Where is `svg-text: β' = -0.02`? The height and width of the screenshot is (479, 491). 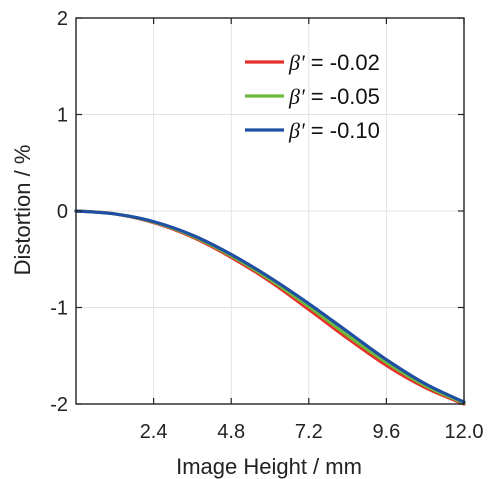 svg-text: β' = -0.02 is located at coordinates (334, 62).